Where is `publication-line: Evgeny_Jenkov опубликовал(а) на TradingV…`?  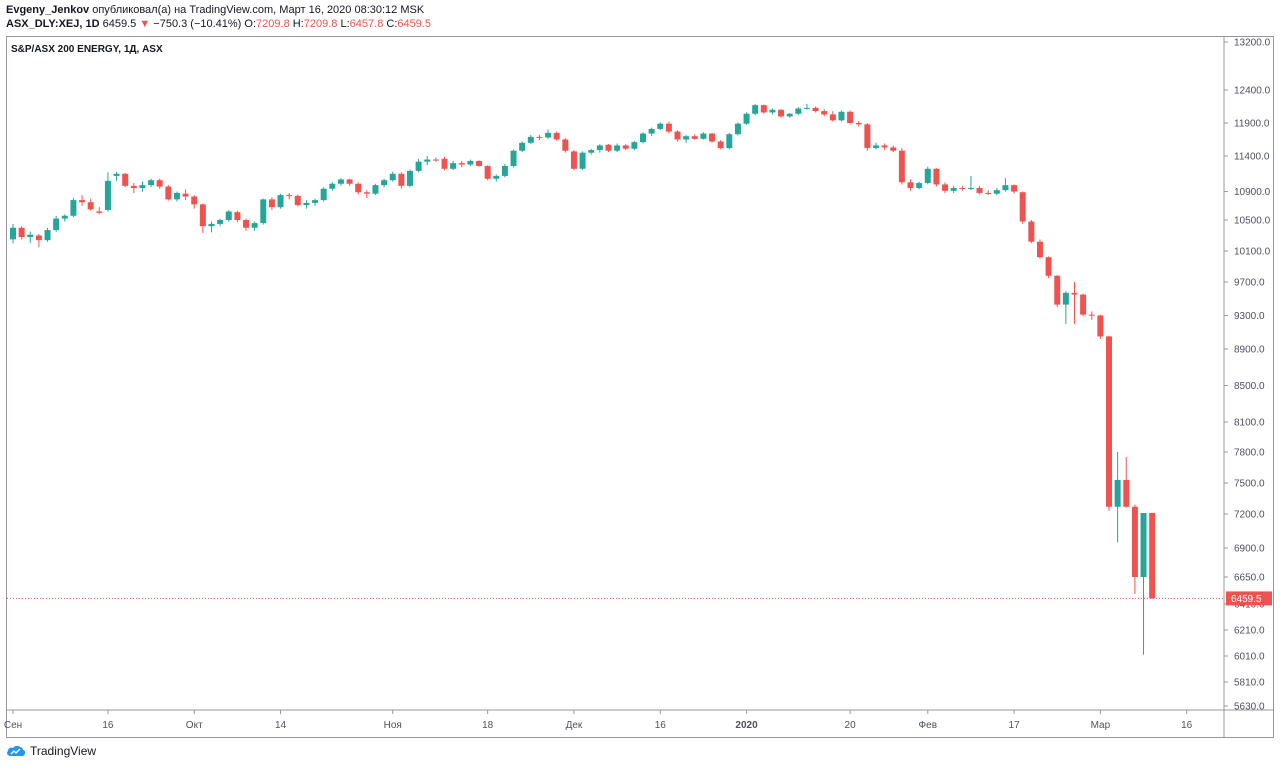
publication-line: Evgeny_Jenkov опубликовал(а) на TradingV… is located at coordinates (215, 10).